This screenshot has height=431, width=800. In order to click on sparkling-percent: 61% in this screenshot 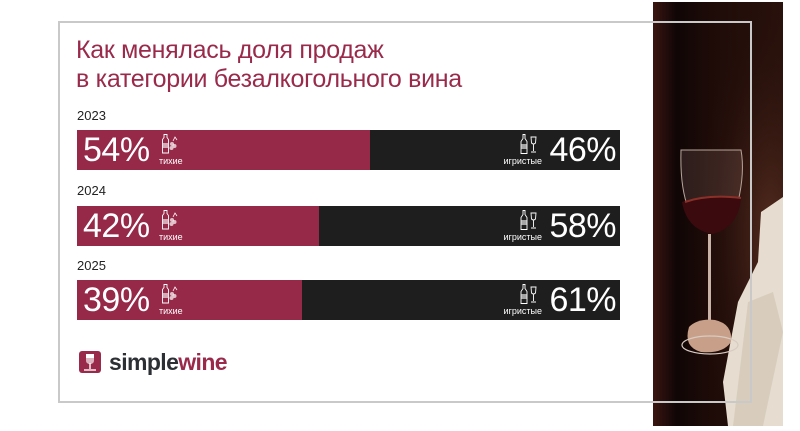, I will do `click(582, 300)`.